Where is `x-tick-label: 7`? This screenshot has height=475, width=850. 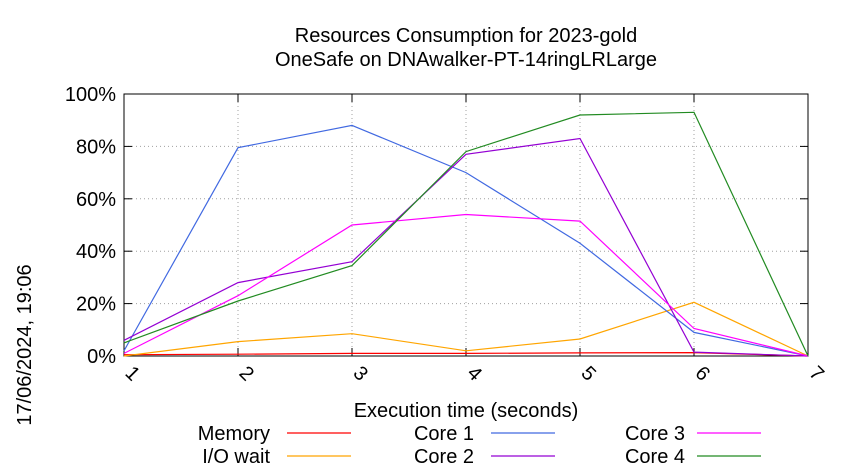
x-tick-label: 7 is located at coordinates (816, 373).